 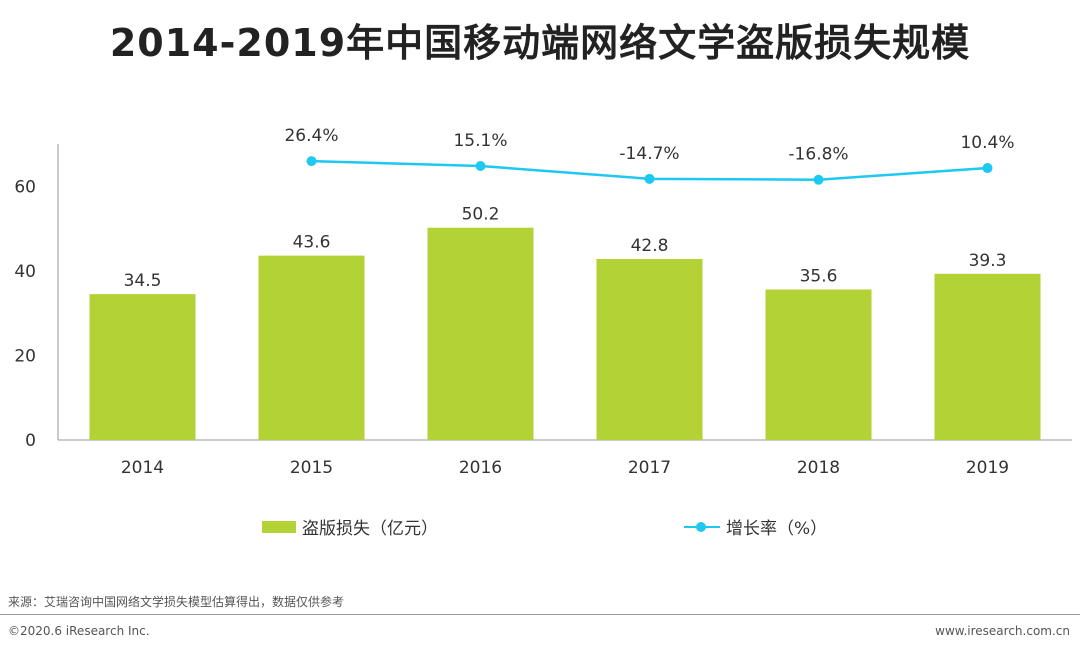 I want to click on legend-line-label: 增长率（%）, so click(x=777, y=529).